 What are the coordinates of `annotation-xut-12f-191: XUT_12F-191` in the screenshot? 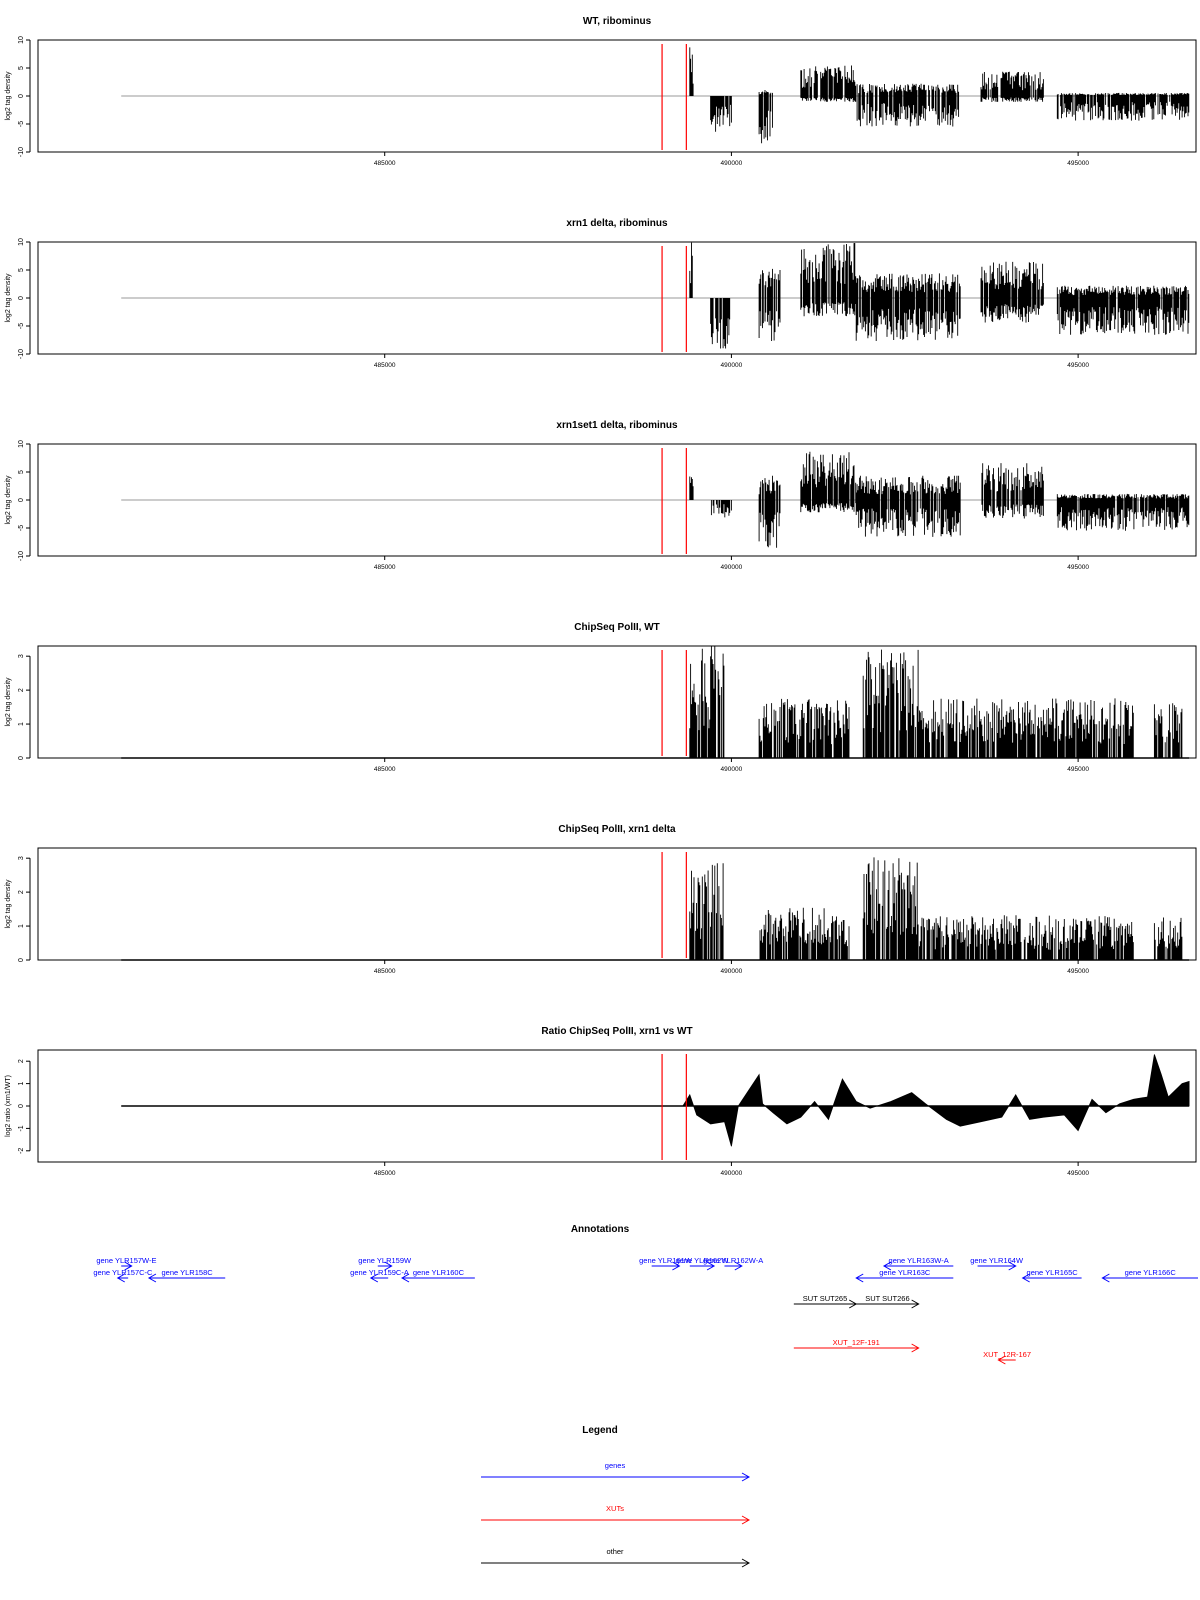 It's located at (856, 1345).